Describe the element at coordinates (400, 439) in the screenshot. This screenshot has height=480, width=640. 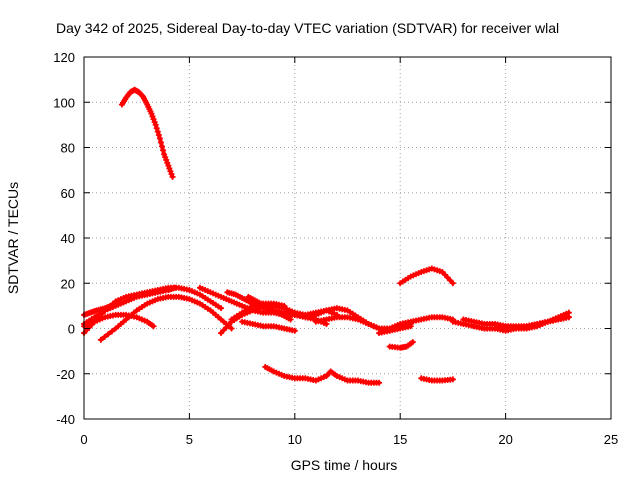
I see `x-tick-label: 15` at that location.